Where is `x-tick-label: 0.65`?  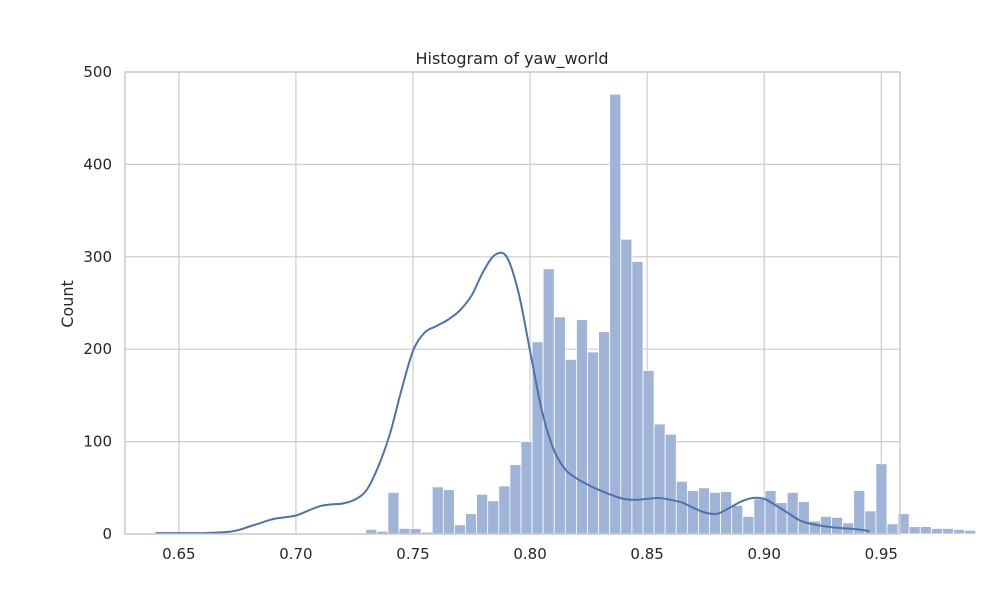
x-tick-label: 0.65 is located at coordinates (178, 554).